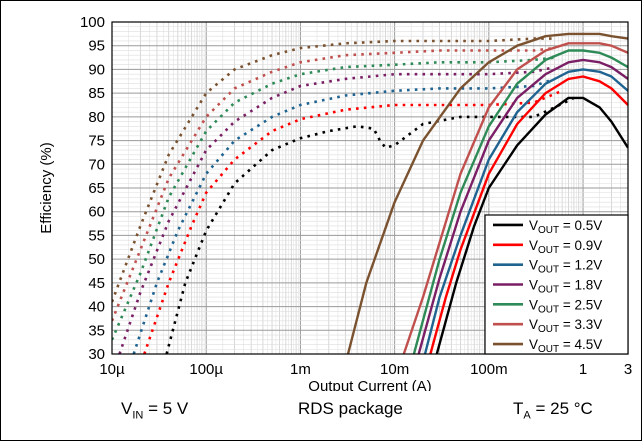  Describe the element at coordinates (96, 283) in the screenshot. I see `y-tick-label: 45` at that location.